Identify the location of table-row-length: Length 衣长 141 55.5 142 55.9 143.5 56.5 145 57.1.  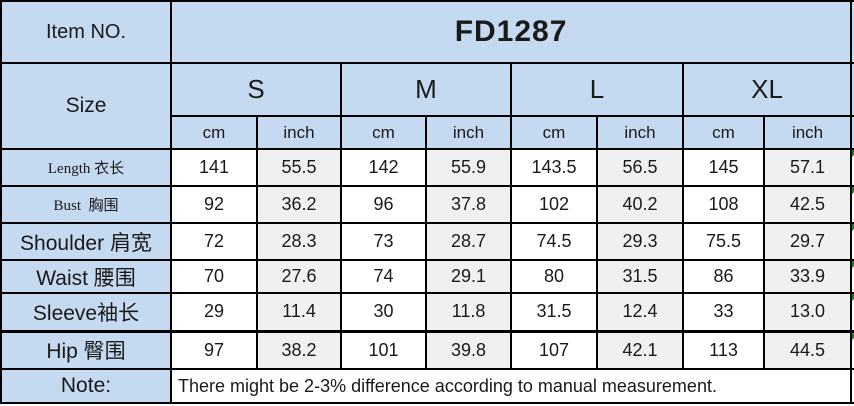
(427, 167).